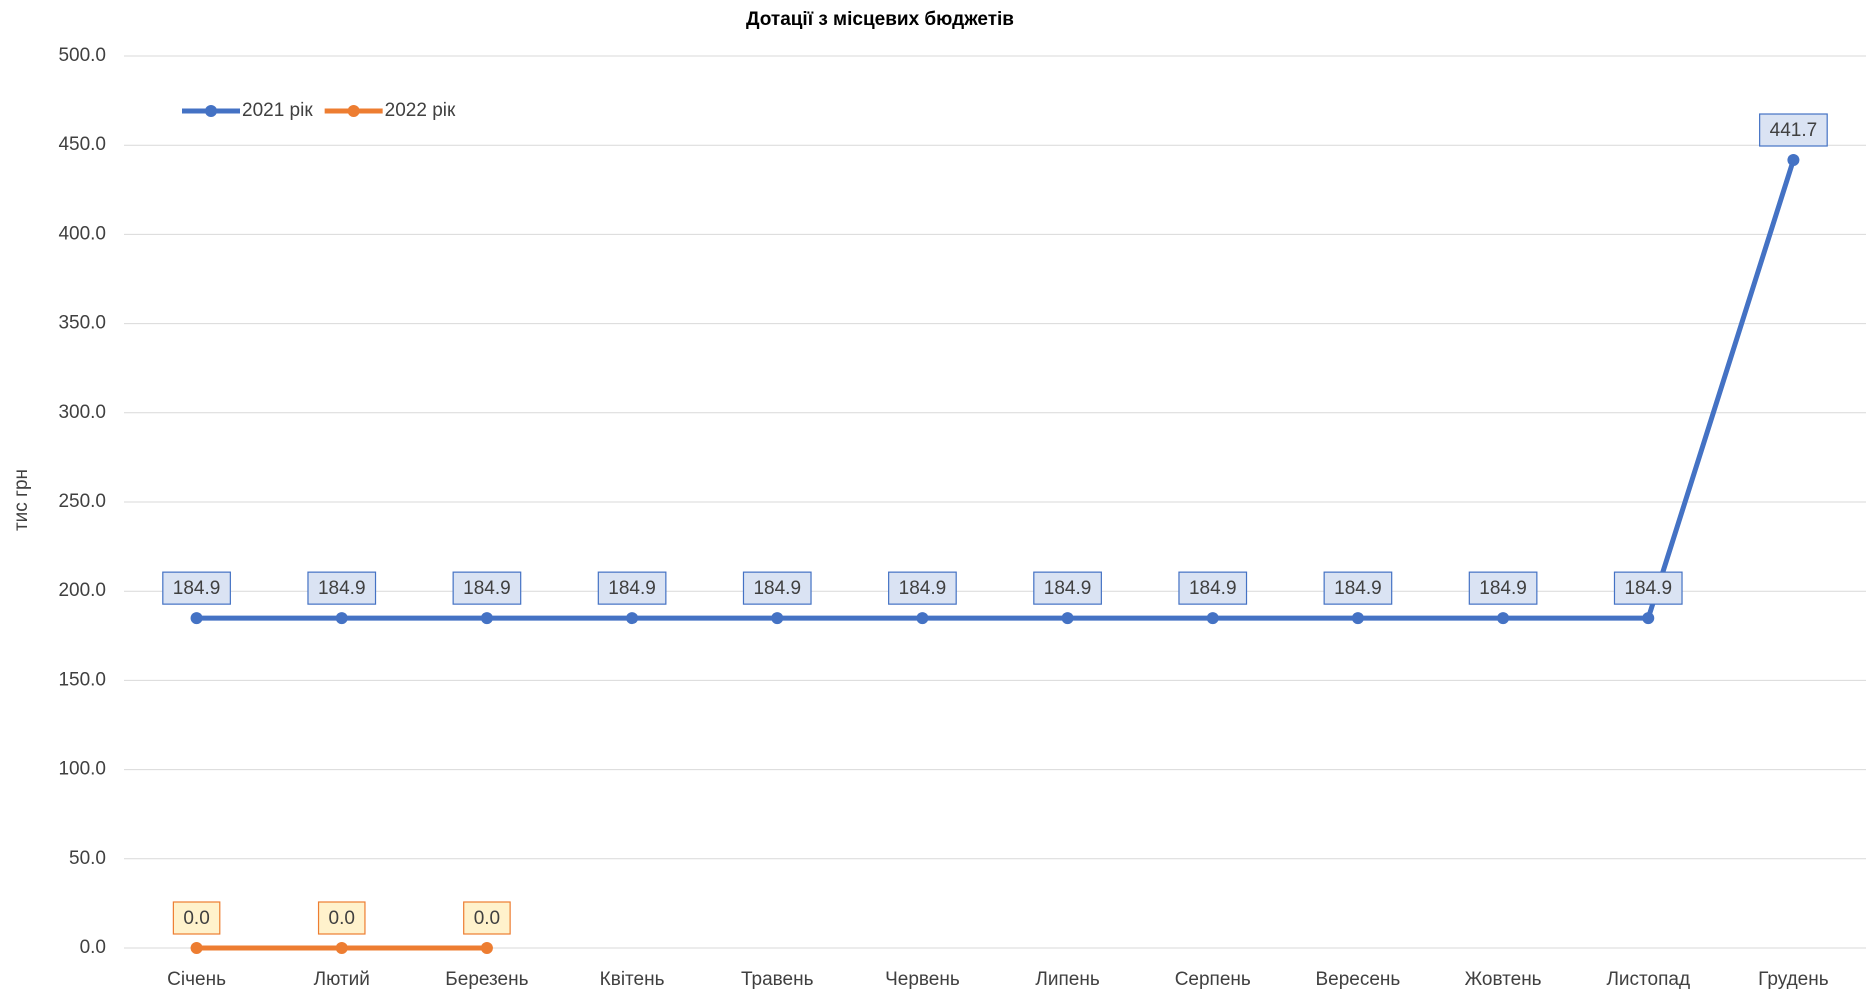  Describe the element at coordinates (1503, 979) in the screenshot. I see `x-tick-label: Жовтень` at that location.